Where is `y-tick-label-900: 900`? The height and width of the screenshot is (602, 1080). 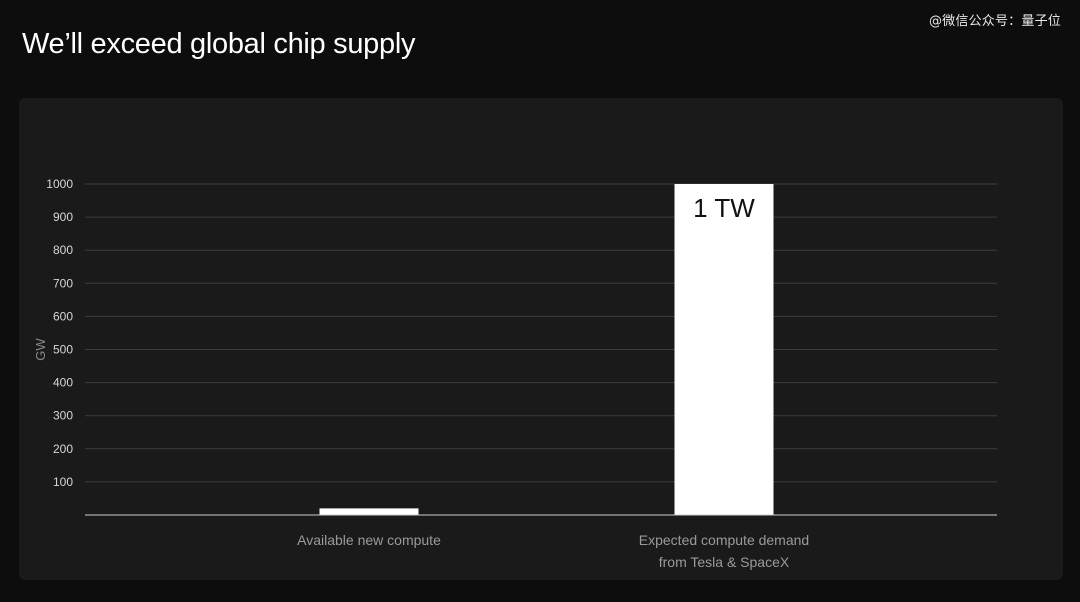 y-tick-label-900: 900 is located at coordinates (63, 217).